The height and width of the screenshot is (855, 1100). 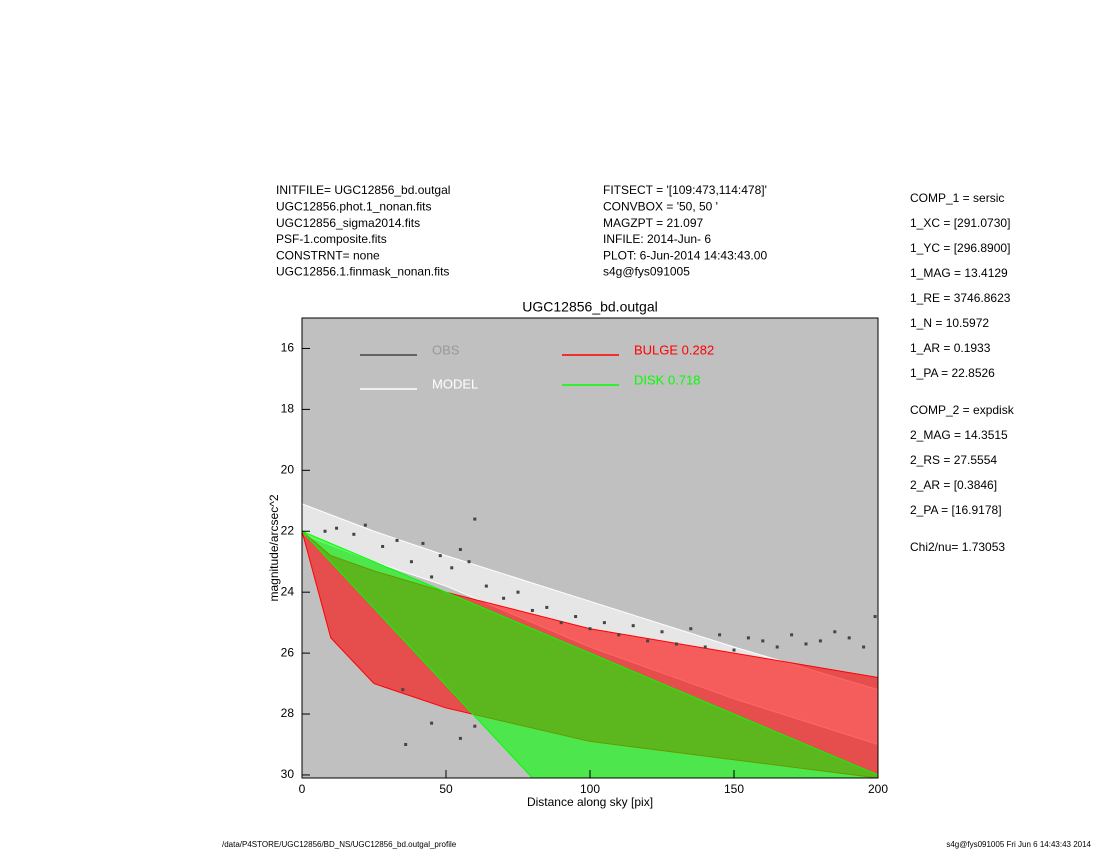 What do you see at coordinates (288, 409) in the screenshot?
I see `y-tick-label: 18` at bounding box center [288, 409].